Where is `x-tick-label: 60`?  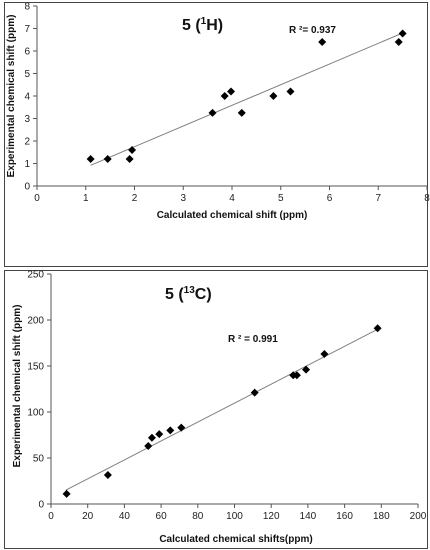 x-tick-label: 60 is located at coordinates (162, 516).